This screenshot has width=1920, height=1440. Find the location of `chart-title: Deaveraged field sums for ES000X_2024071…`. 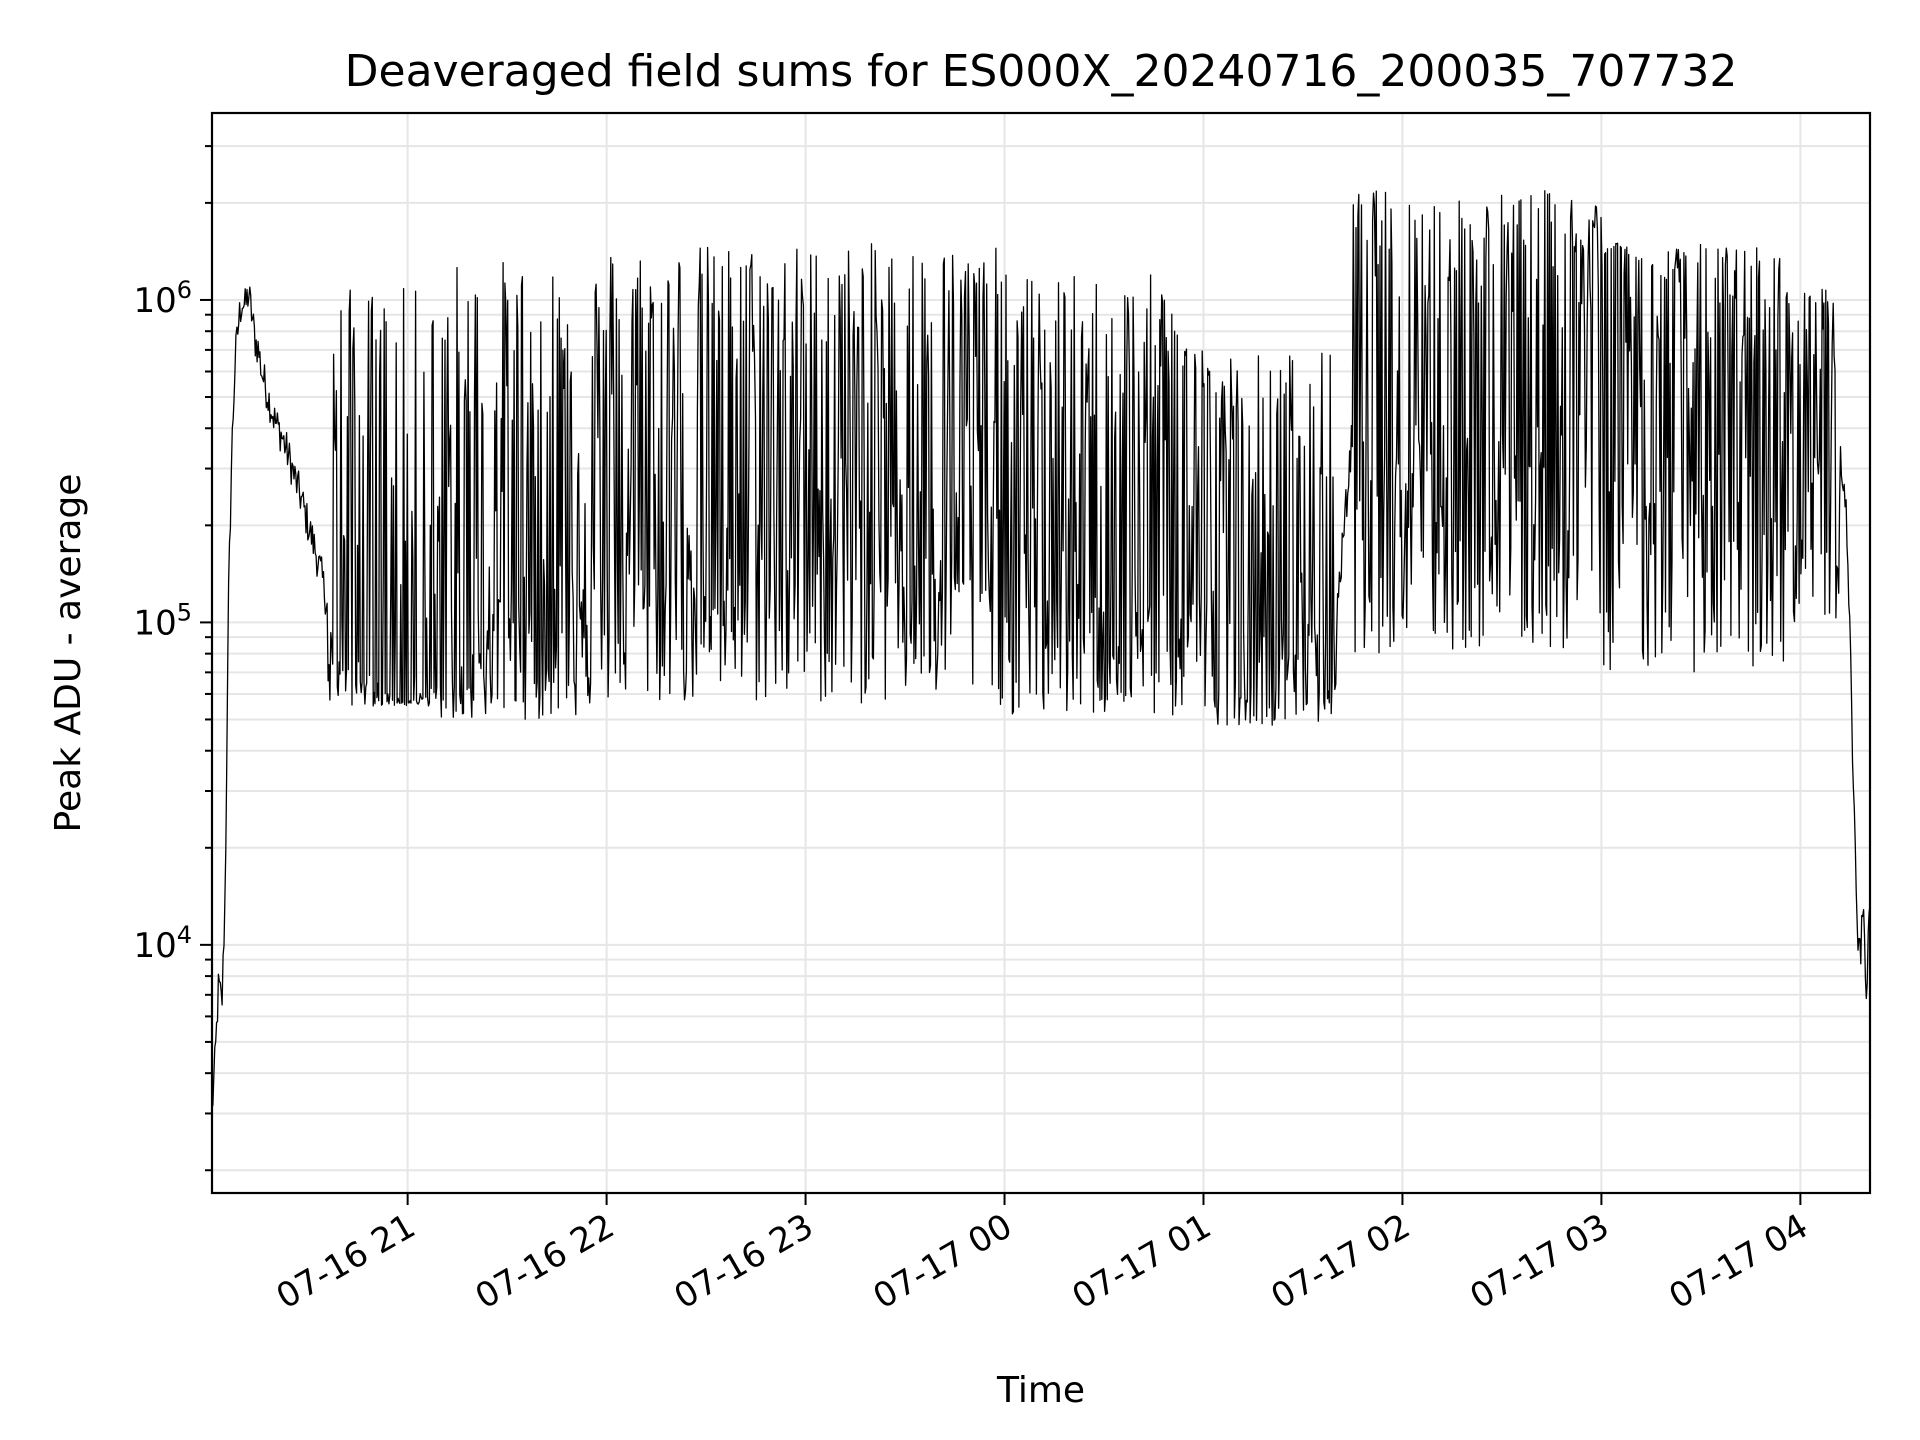

chart-title: Deaveraged field sums for ES000X_2024071… is located at coordinates (1041, 71).